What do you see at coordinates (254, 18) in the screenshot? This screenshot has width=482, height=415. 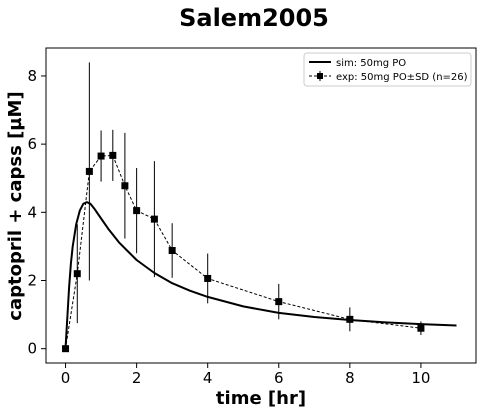 I see `chart-title: Salem2005` at bounding box center [254, 18].